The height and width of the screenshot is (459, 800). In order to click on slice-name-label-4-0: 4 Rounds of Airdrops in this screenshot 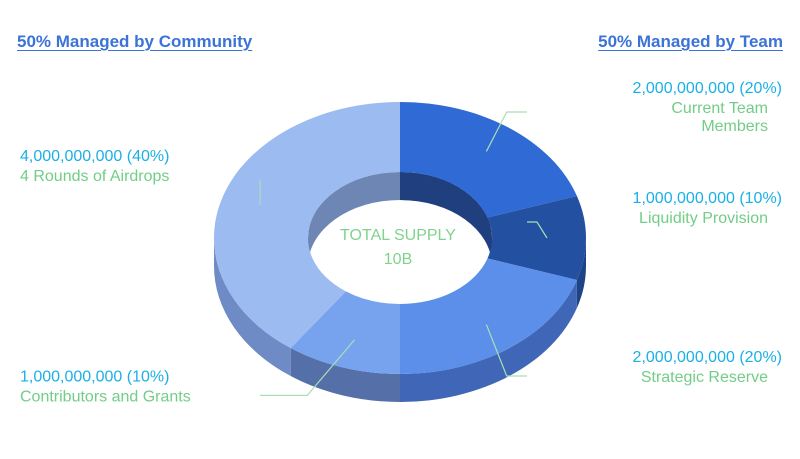, I will do `click(94, 176)`.